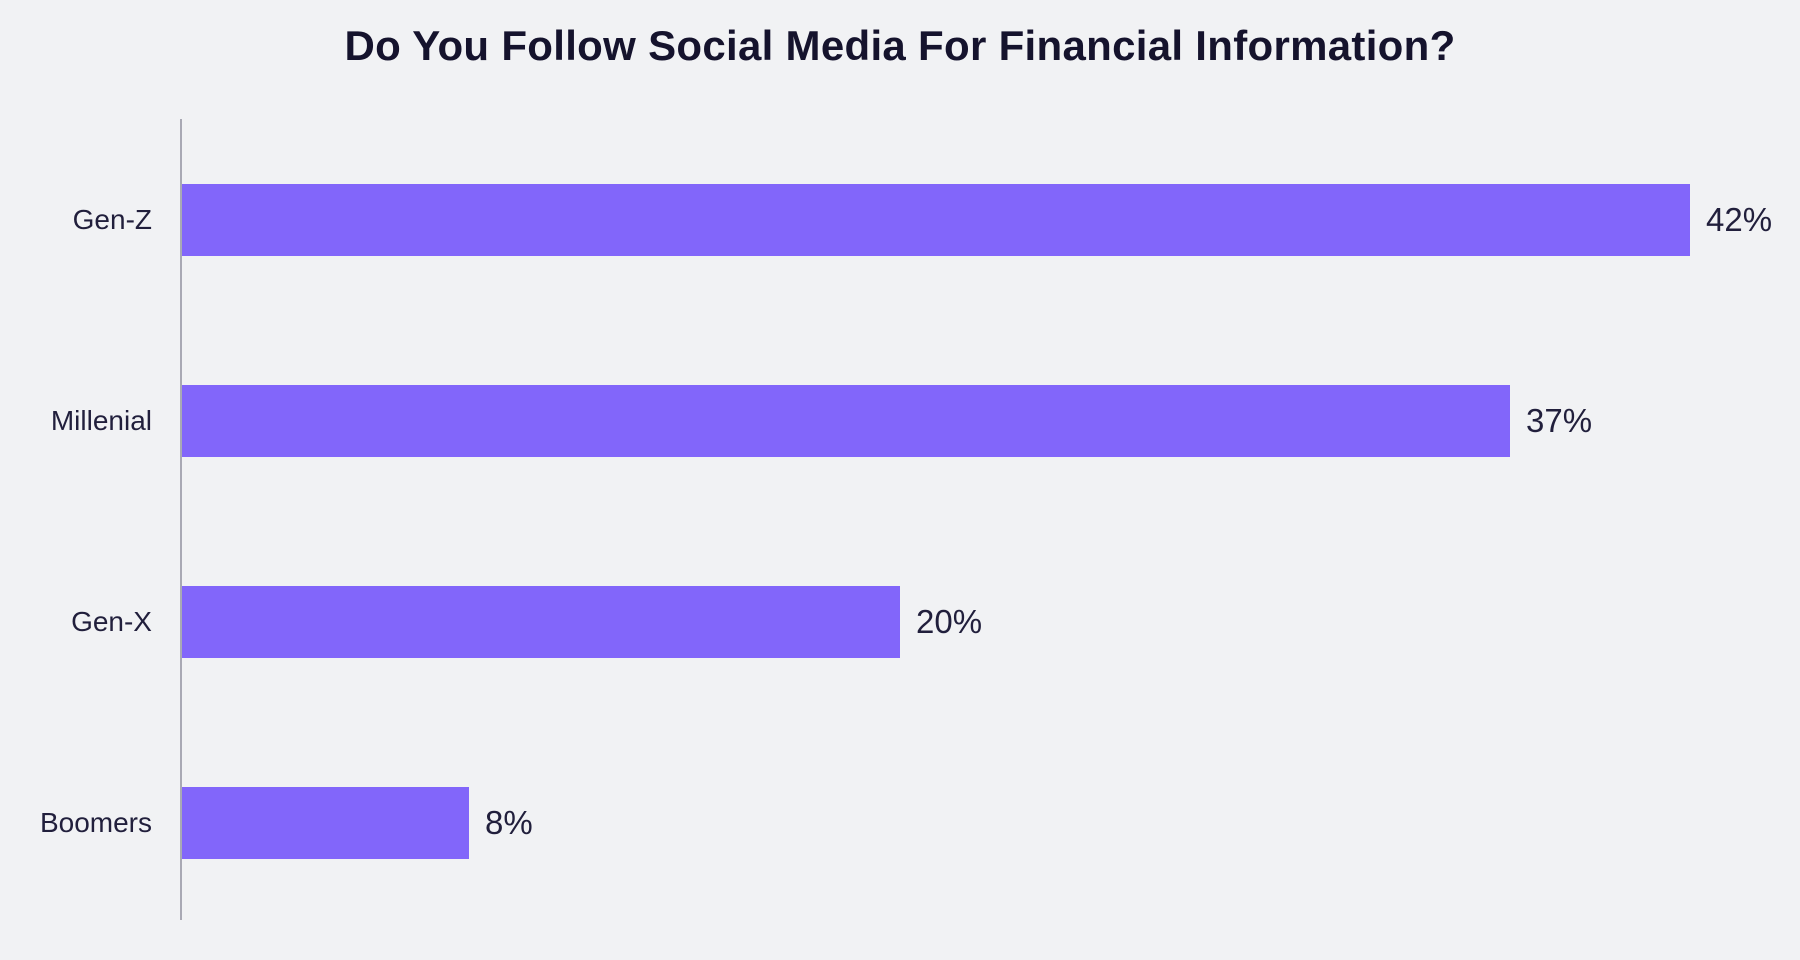 This screenshot has width=1800, height=960. I want to click on value-label-gen-x: 20%, so click(949, 621).